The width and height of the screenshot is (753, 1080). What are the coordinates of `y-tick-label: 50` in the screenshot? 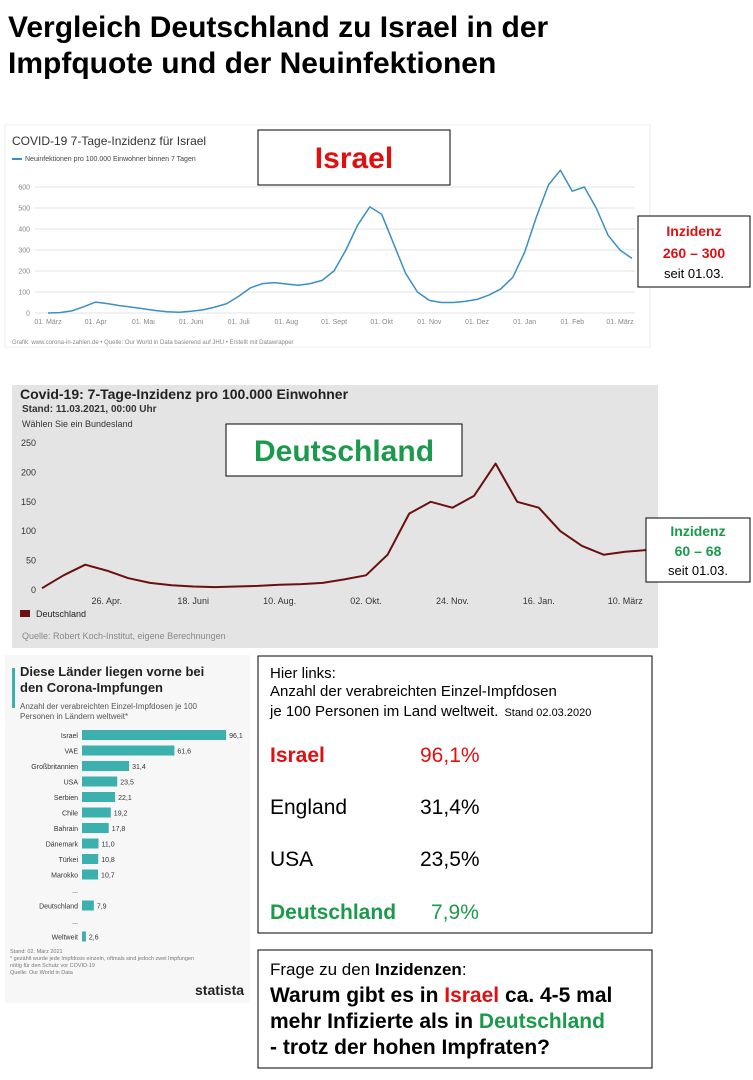 It's located at (31, 561).